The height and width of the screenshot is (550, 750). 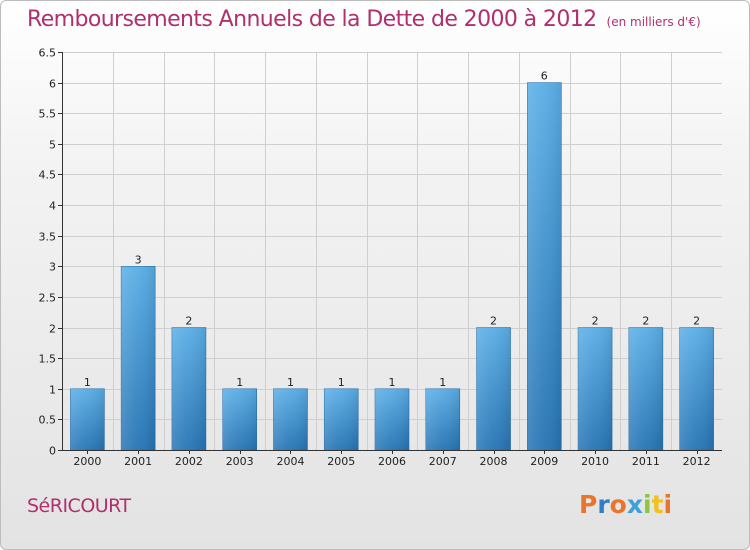 What do you see at coordinates (657, 504) in the screenshot?
I see `logo-letter: t` at bounding box center [657, 504].